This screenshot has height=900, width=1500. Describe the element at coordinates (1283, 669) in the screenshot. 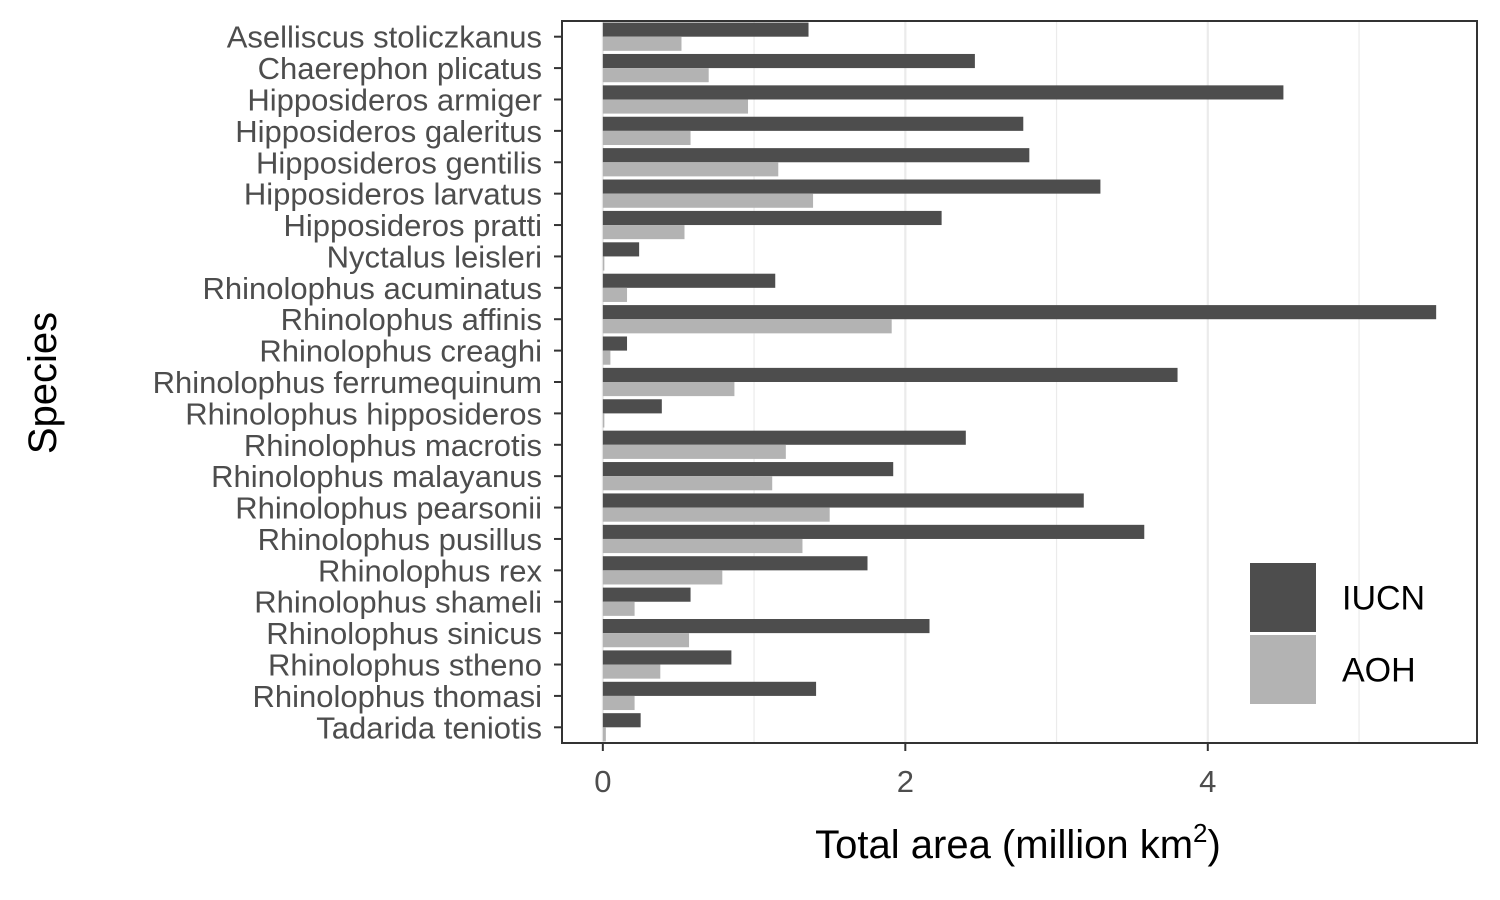

I see `legend-key-aoh` at that location.